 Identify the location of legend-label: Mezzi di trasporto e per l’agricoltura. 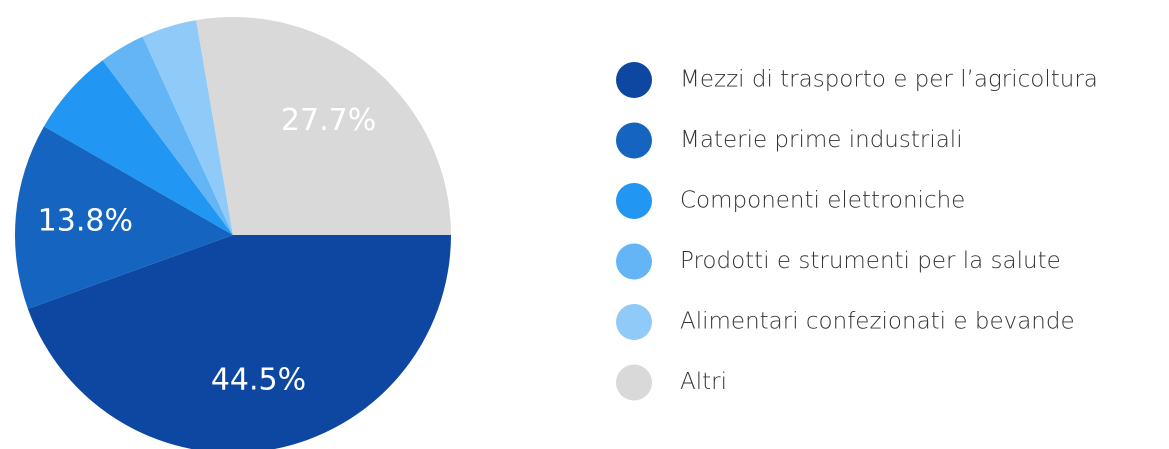
(889, 80).